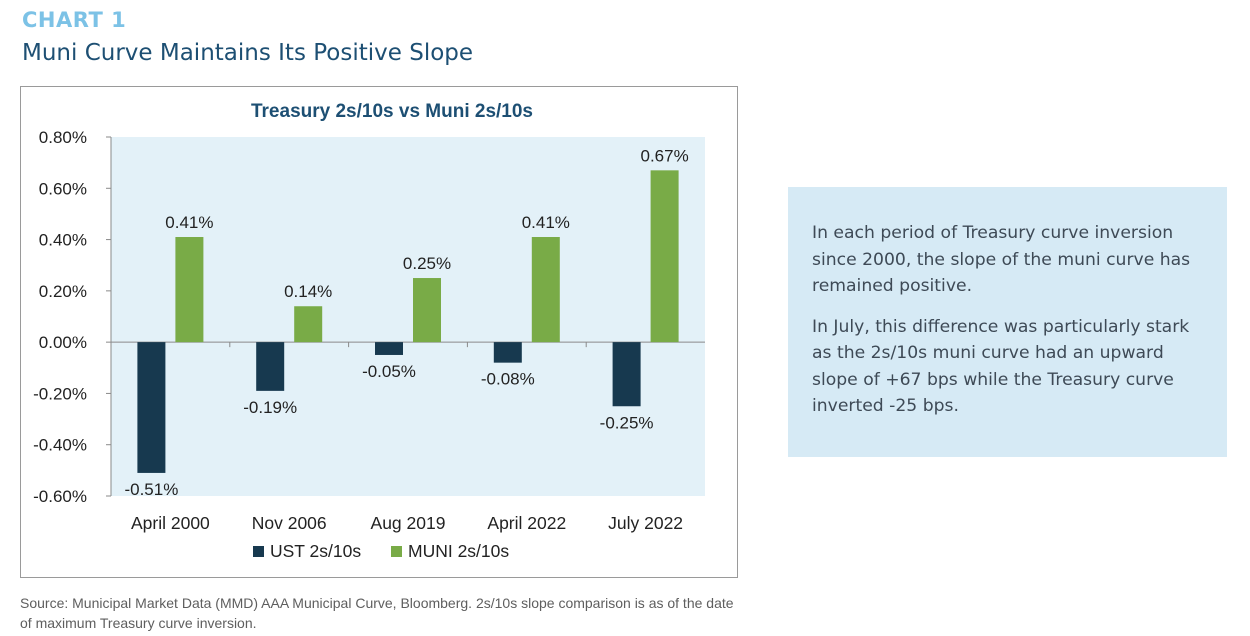  I want to click on legend-label-0: UST 2s/10s, so click(315, 551).